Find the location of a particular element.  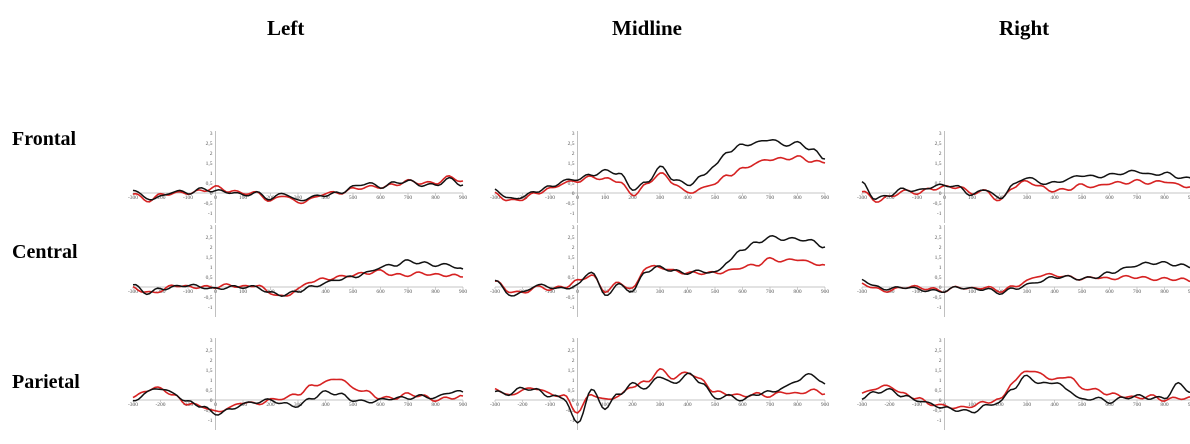

column-header-right: Right is located at coordinates (1024, 28).